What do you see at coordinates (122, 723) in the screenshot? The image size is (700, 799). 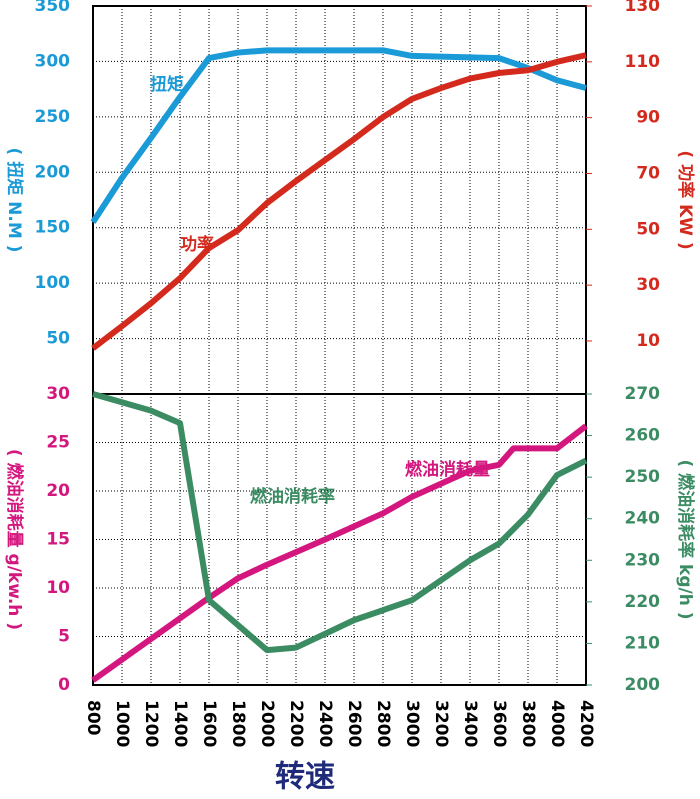 I see `x-tick-label: 1000` at bounding box center [122, 723].